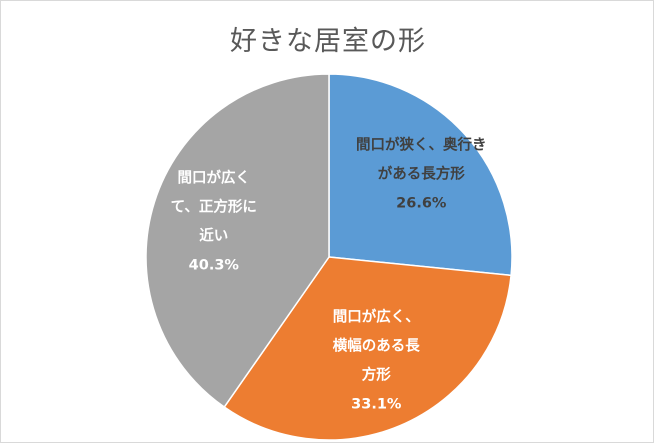  I want to click on slice-category-label: 間口が狭く、奥行き, so click(421, 145).